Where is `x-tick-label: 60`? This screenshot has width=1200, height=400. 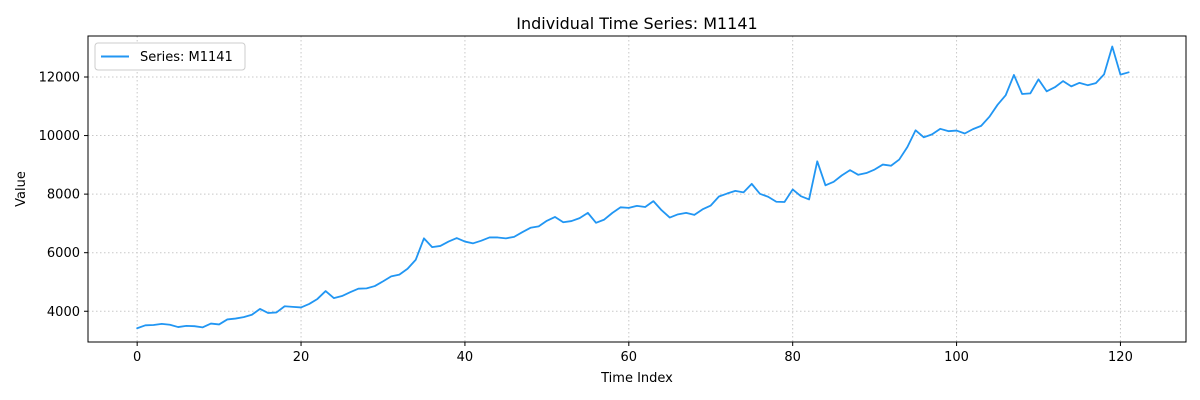 x-tick-label: 60 is located at coordinates (629, 357).